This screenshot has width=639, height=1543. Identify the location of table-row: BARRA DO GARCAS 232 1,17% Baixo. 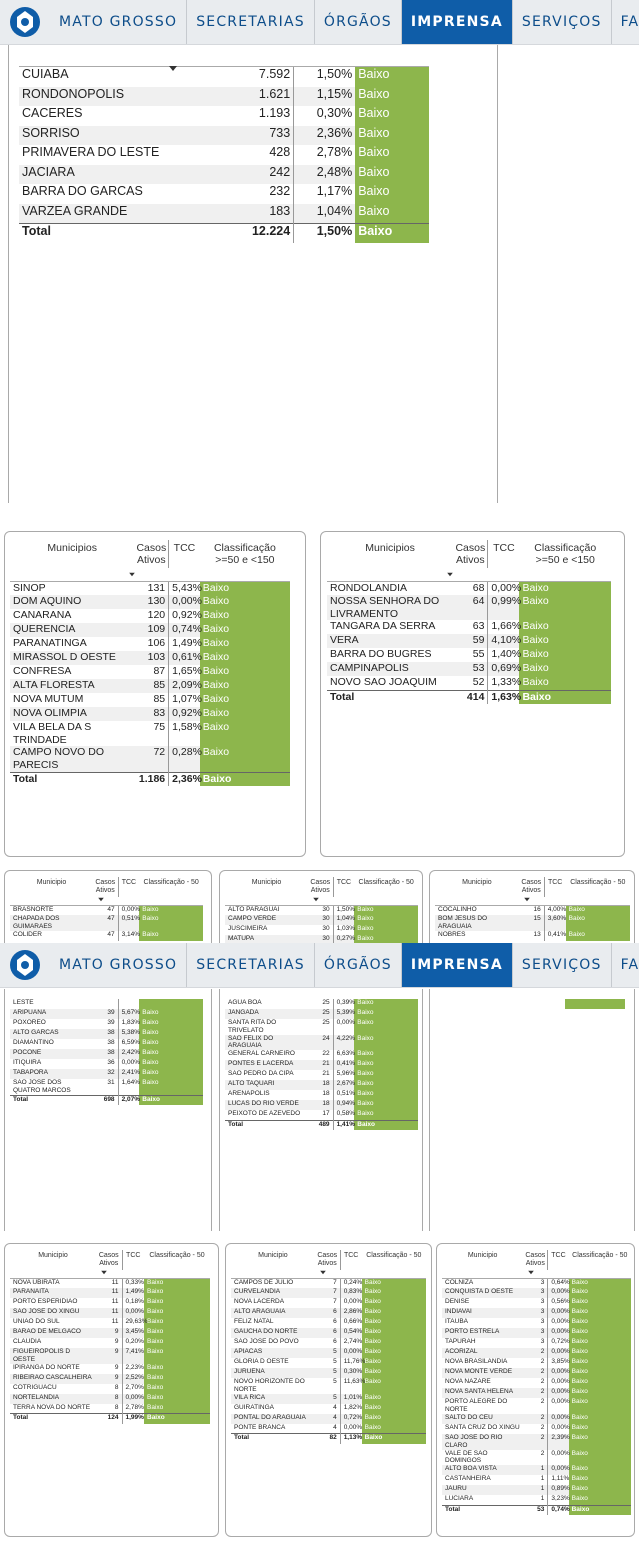
(224, 194).